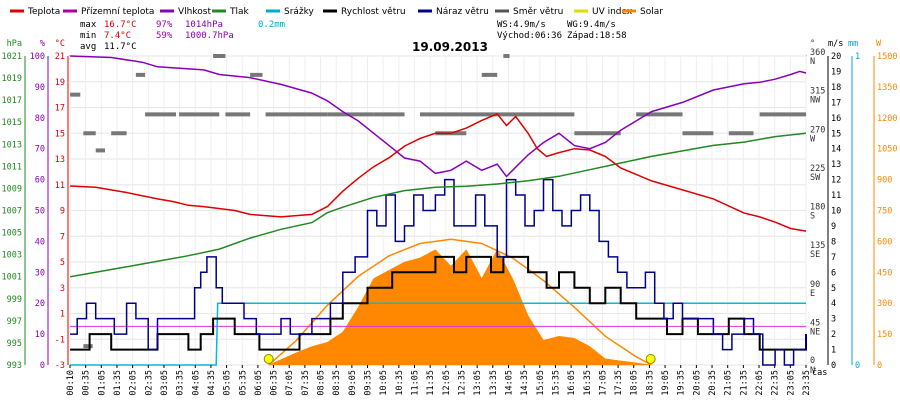 This screenshot has width=900, height=400. Describe the element at coordinates (40, 304) in the screenshot. I see `pct-tick-label: 20` at that location.